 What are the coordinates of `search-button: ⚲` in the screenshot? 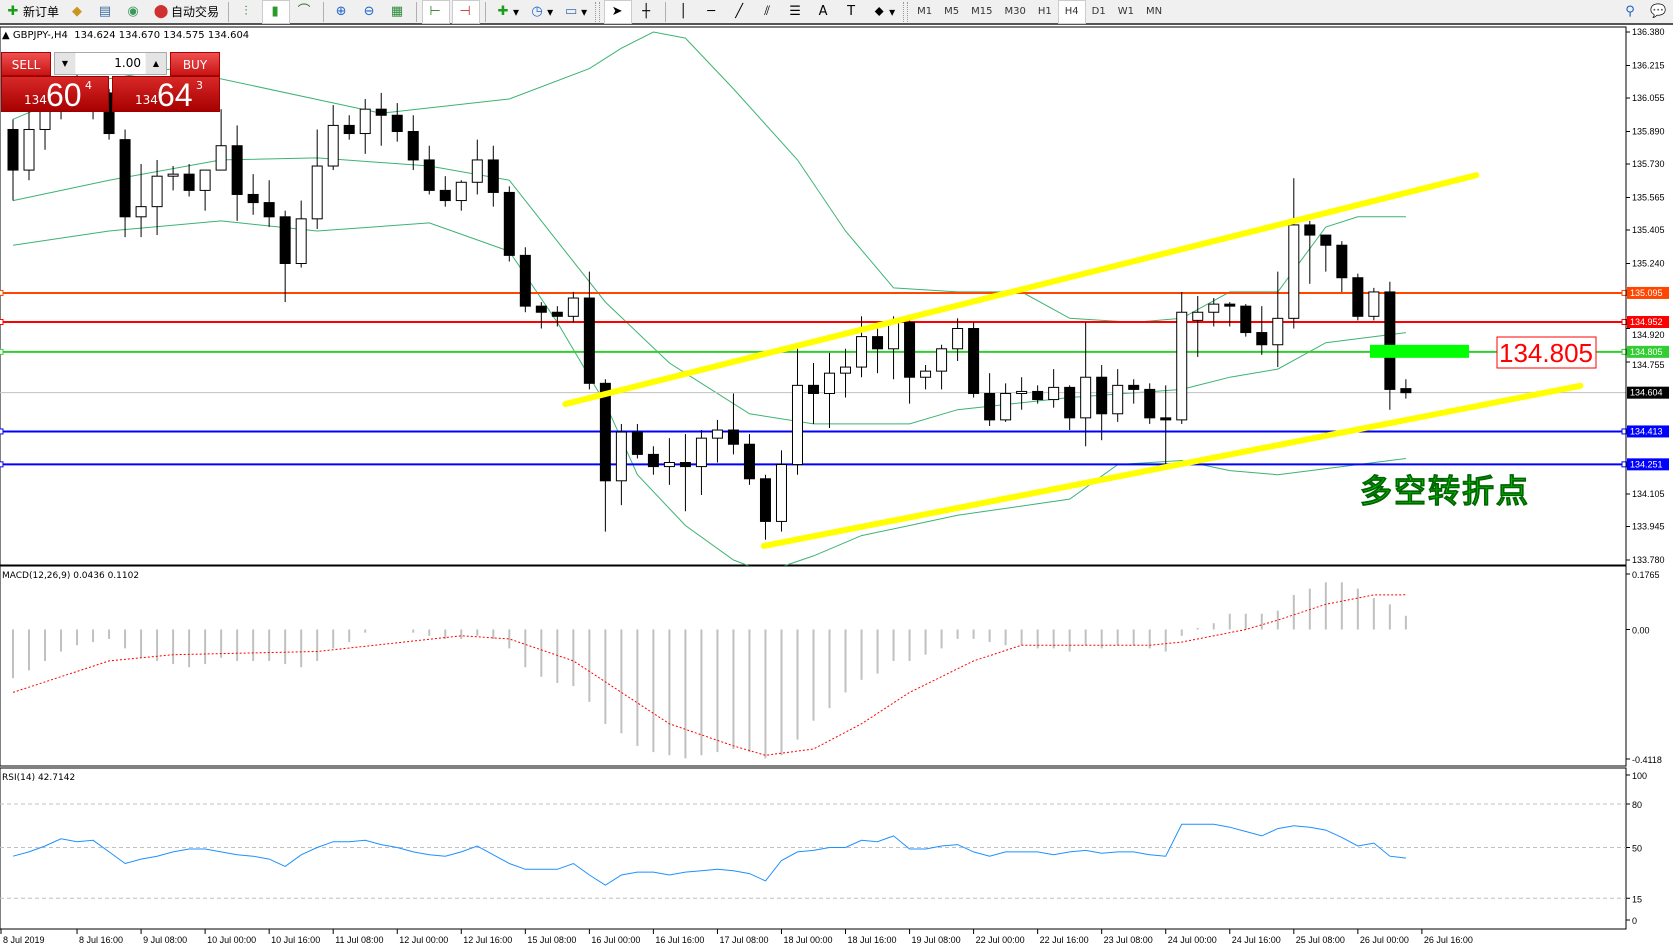 It's located at (1631, 12).